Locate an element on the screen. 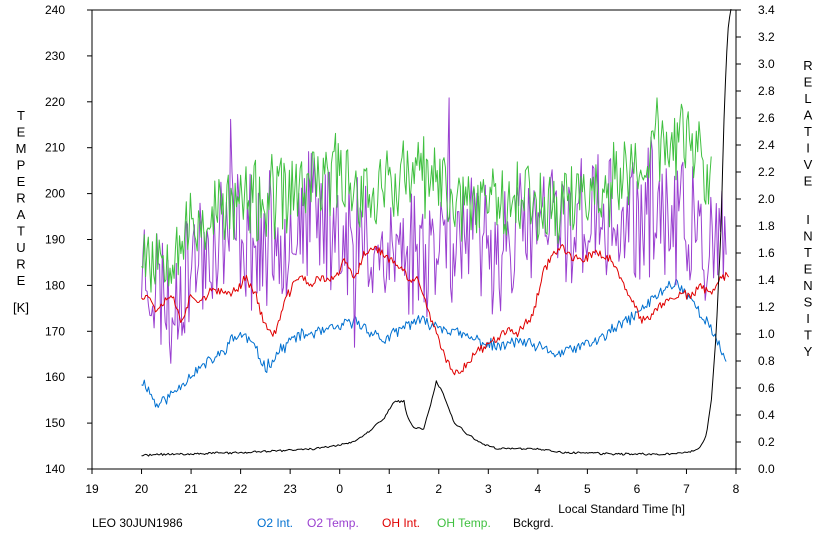  y-left-tick-label: 220 is located at coordinates (55, 102).